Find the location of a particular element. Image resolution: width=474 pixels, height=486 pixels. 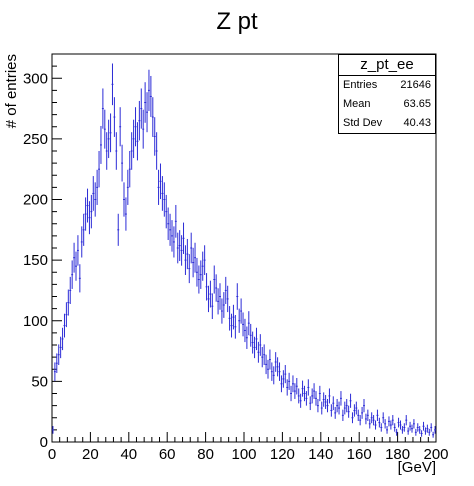

x-tick-label: 140 is located at coordinates (320, 454).